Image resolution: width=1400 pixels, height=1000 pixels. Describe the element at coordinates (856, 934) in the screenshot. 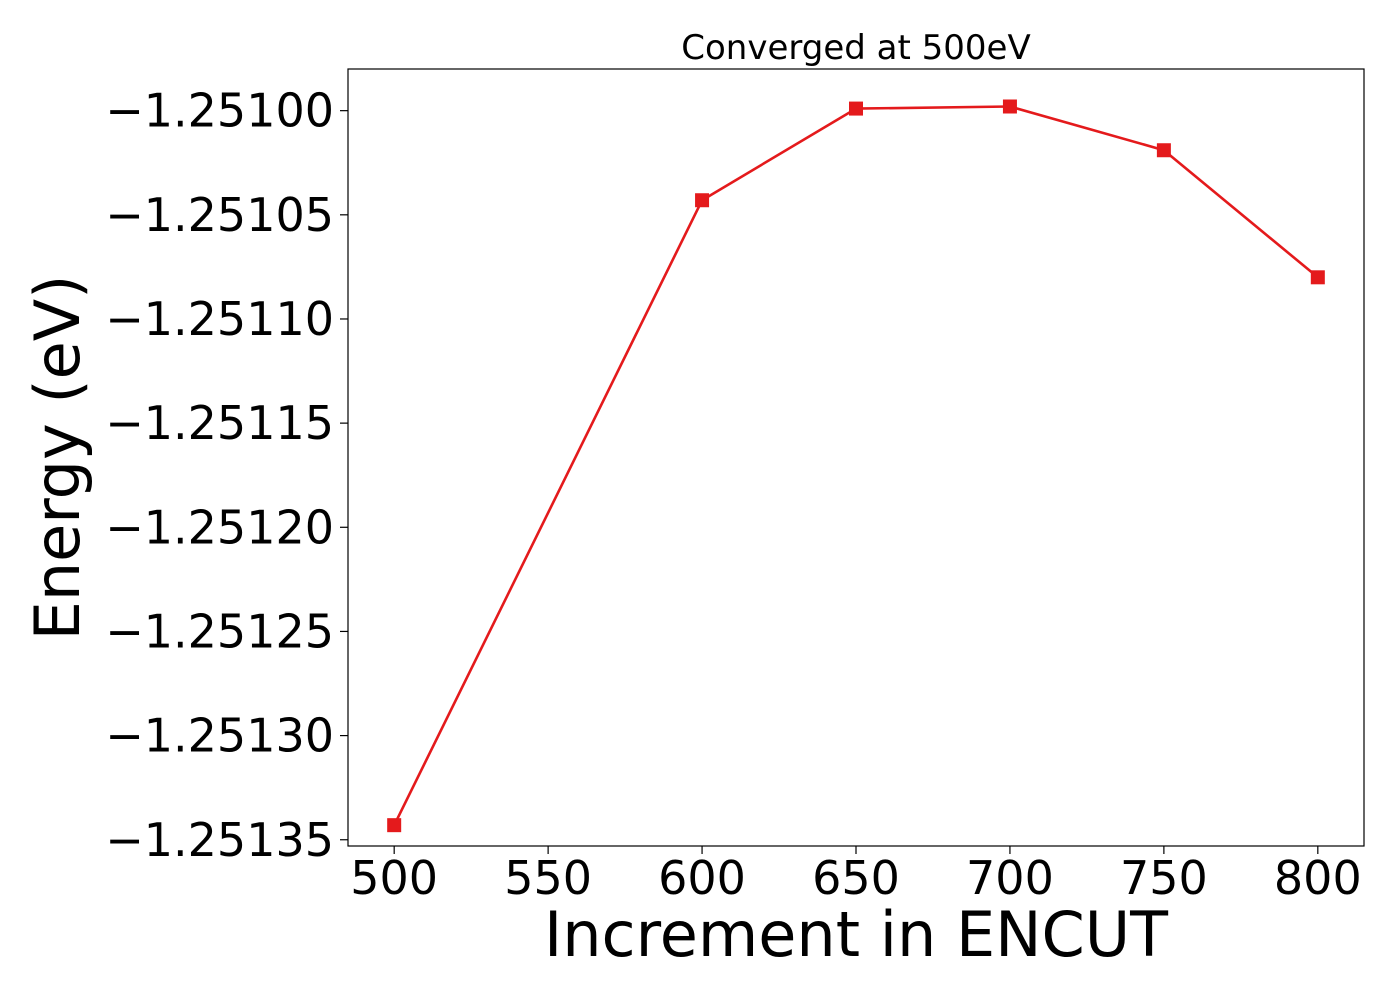

I see `x-axis-label: Increment in ENCUT` at that location.